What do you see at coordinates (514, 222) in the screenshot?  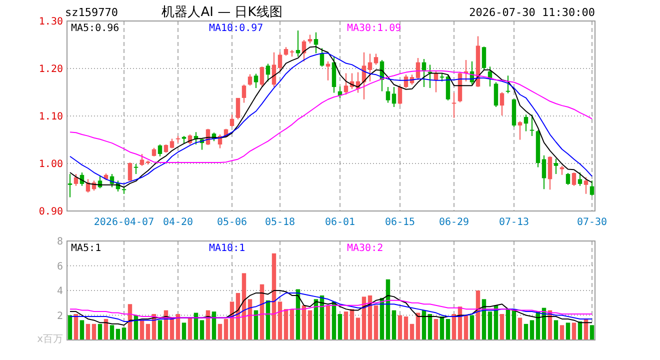 I see `x-tick-label: 07-13` at bounding box center [514, 222].